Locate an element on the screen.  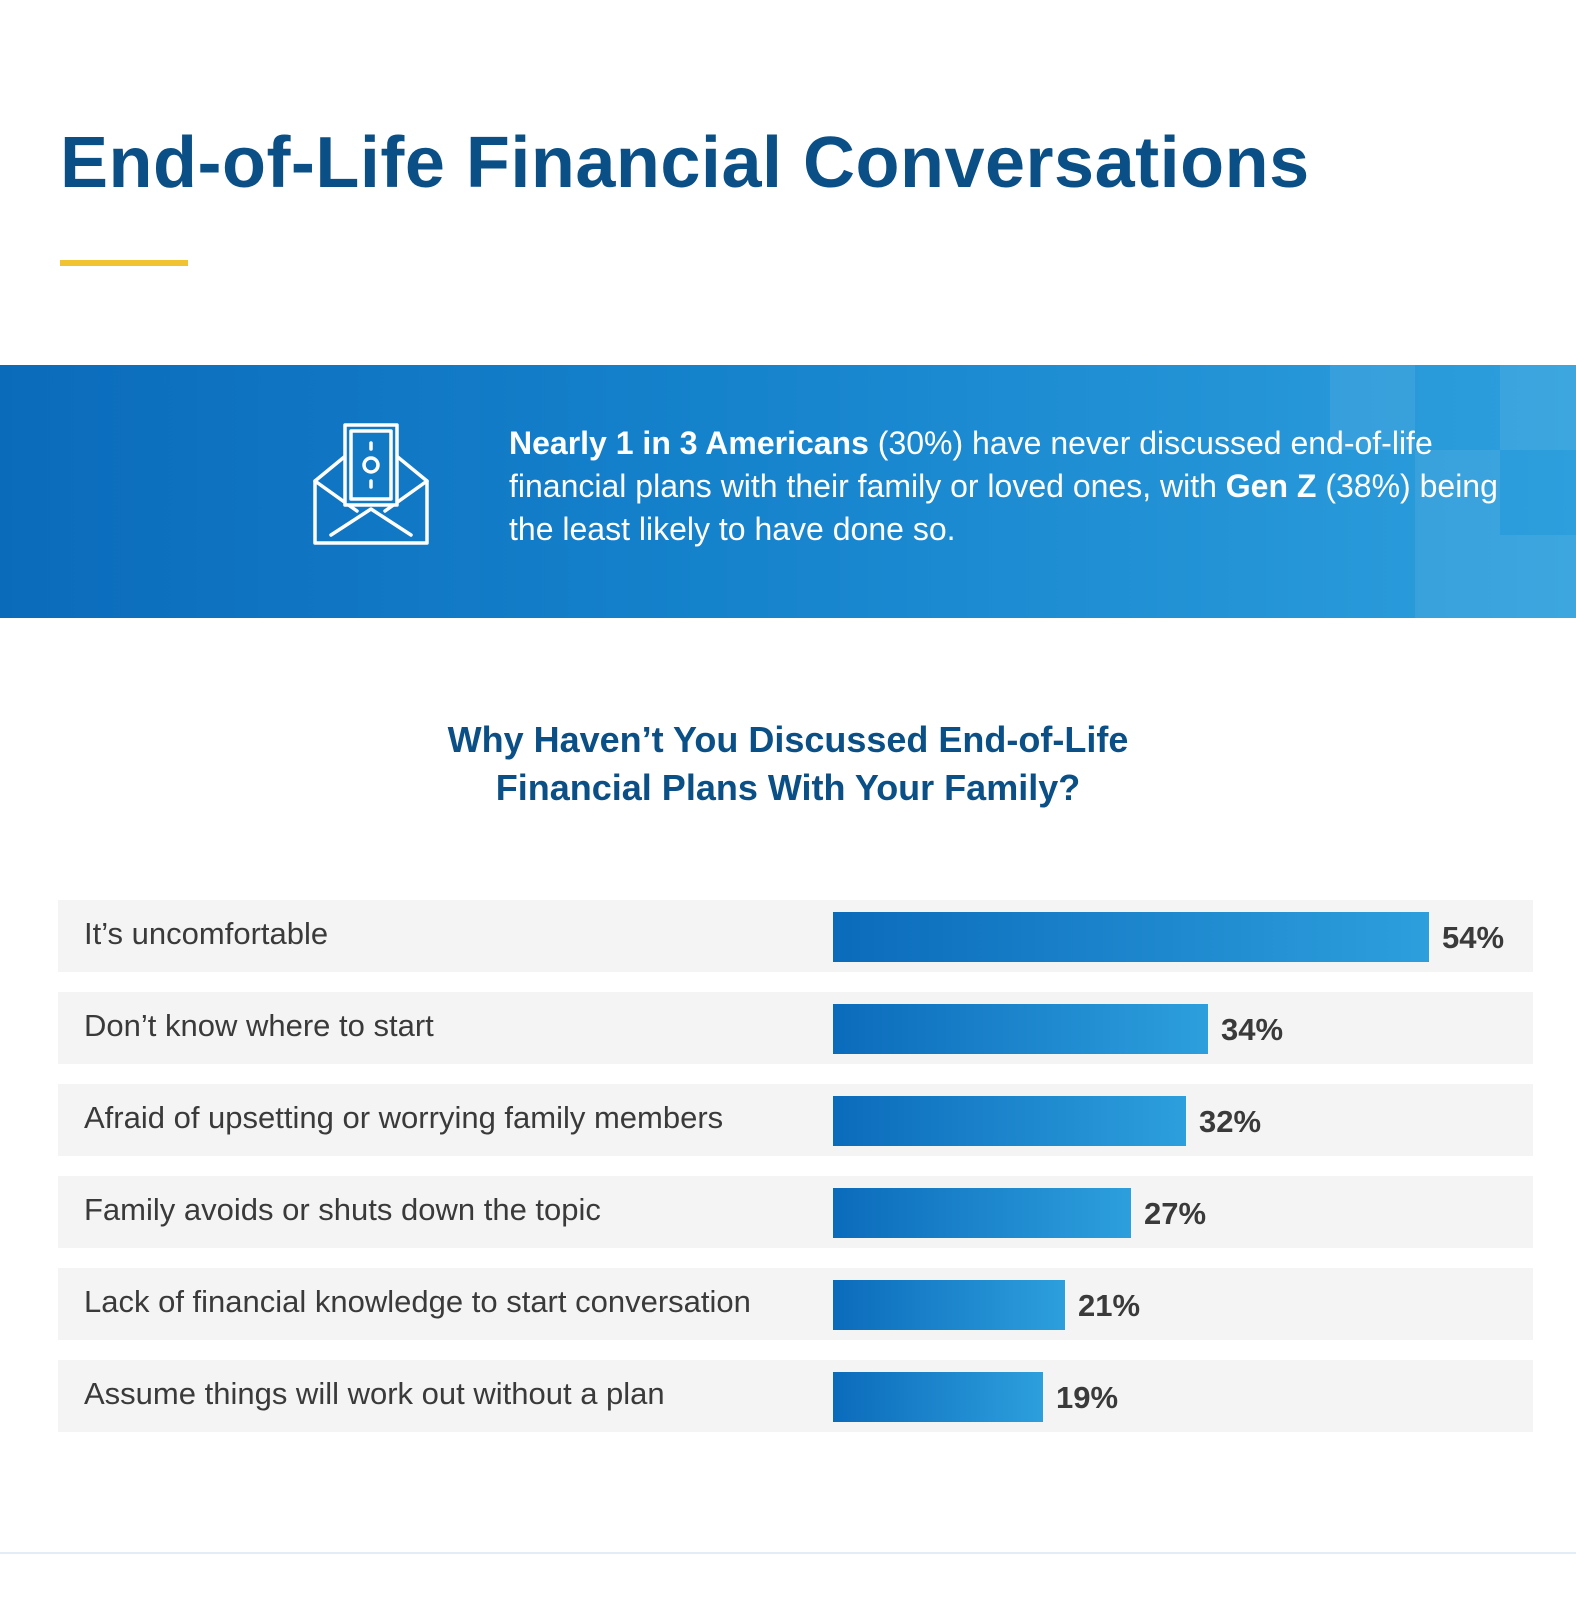
value-label: 34% is located at coordinates (1252, 1029).